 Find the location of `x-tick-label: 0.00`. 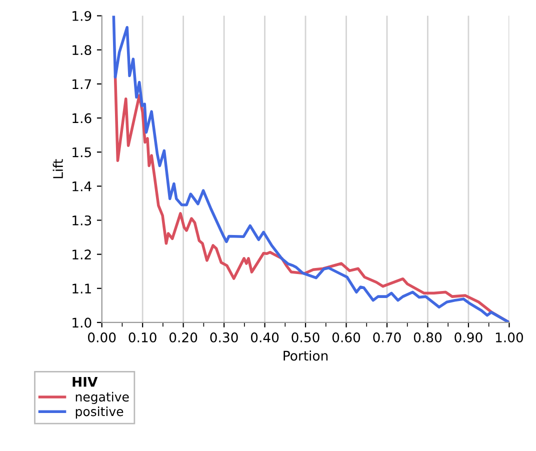

x-tick-label: 0.00 is located at coordinates (102, 337).